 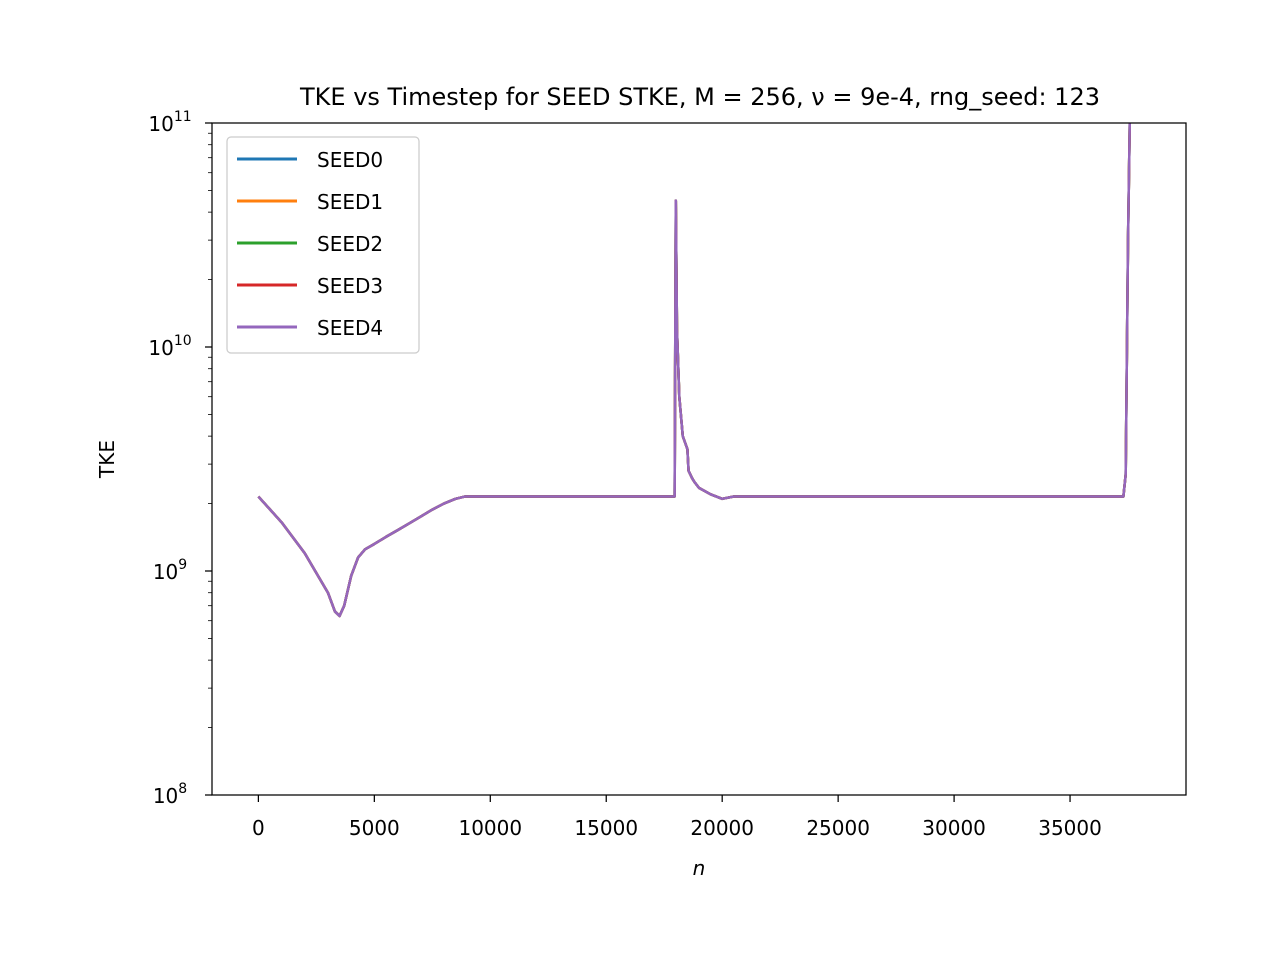 What do you see at coordinates (350, 160) in the screenshot?
I see `legend-label: SEED0` at bounding box center [350, 160].